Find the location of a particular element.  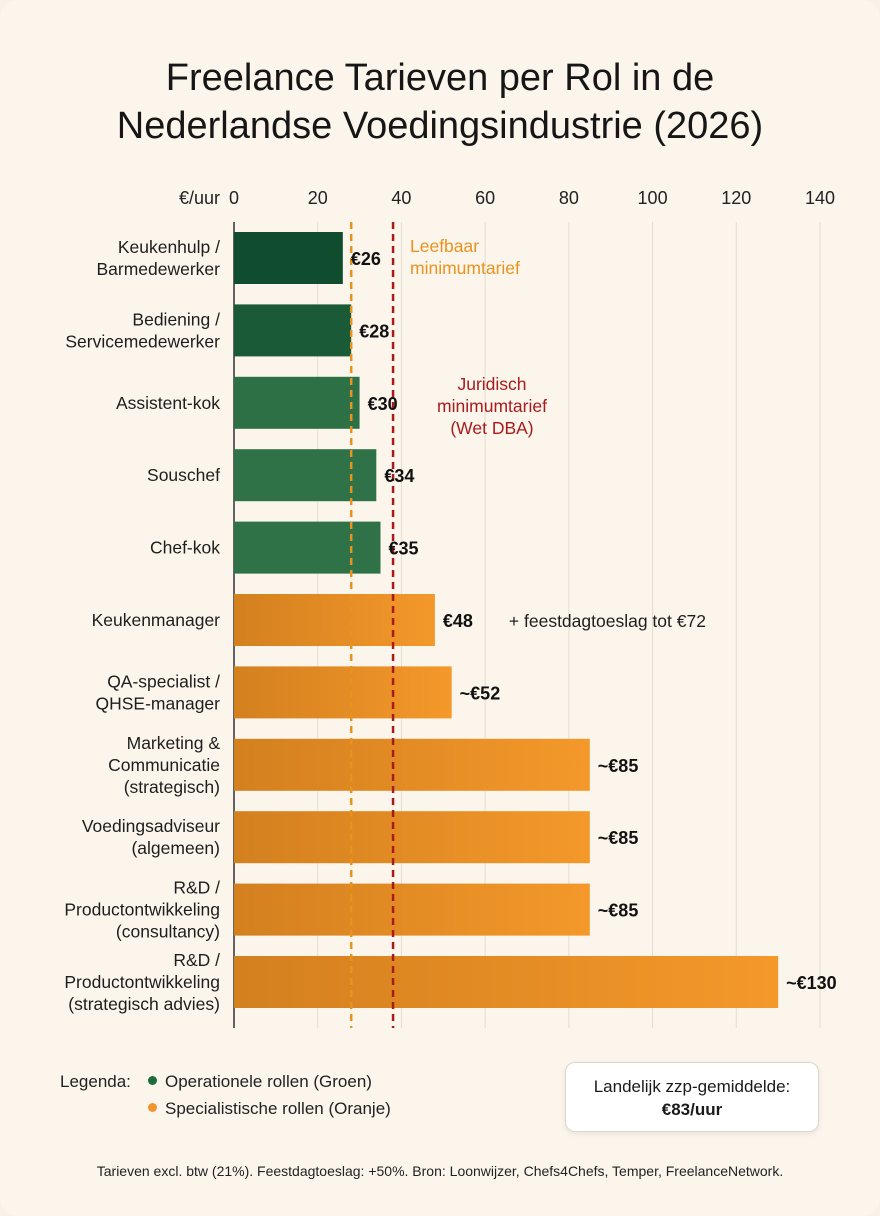

category-label: Keukenhulp / is located at coordinates (169, 247).